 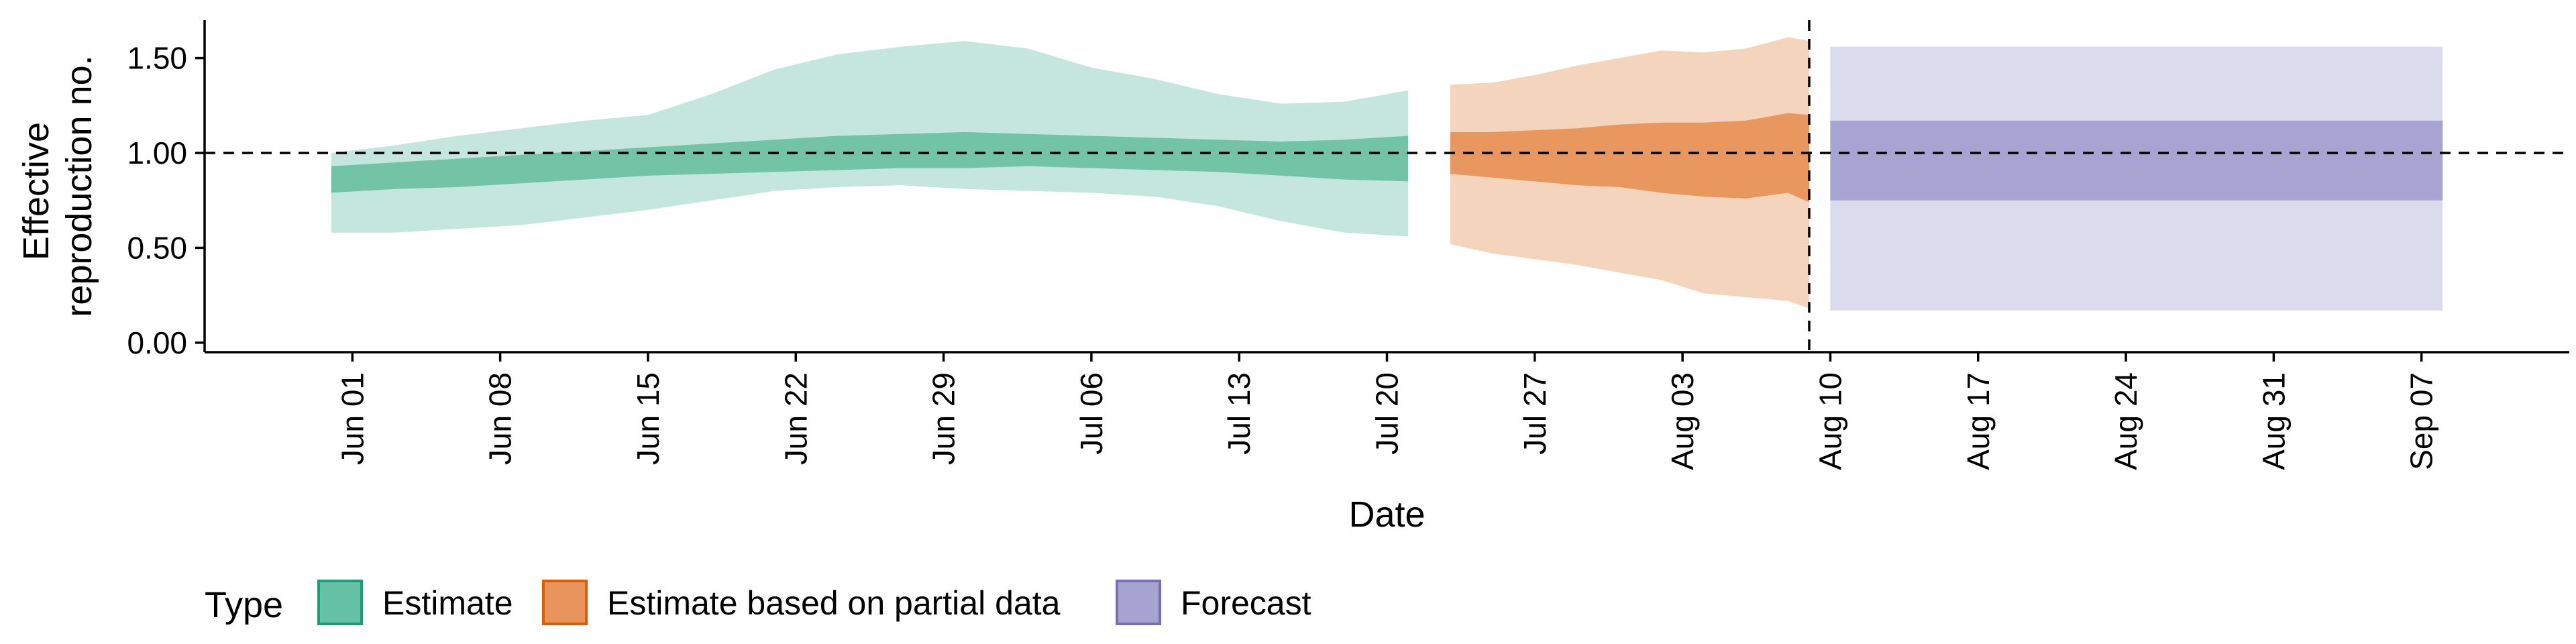 I want to click on legend-key-estimate, so click(x=340, y=602).